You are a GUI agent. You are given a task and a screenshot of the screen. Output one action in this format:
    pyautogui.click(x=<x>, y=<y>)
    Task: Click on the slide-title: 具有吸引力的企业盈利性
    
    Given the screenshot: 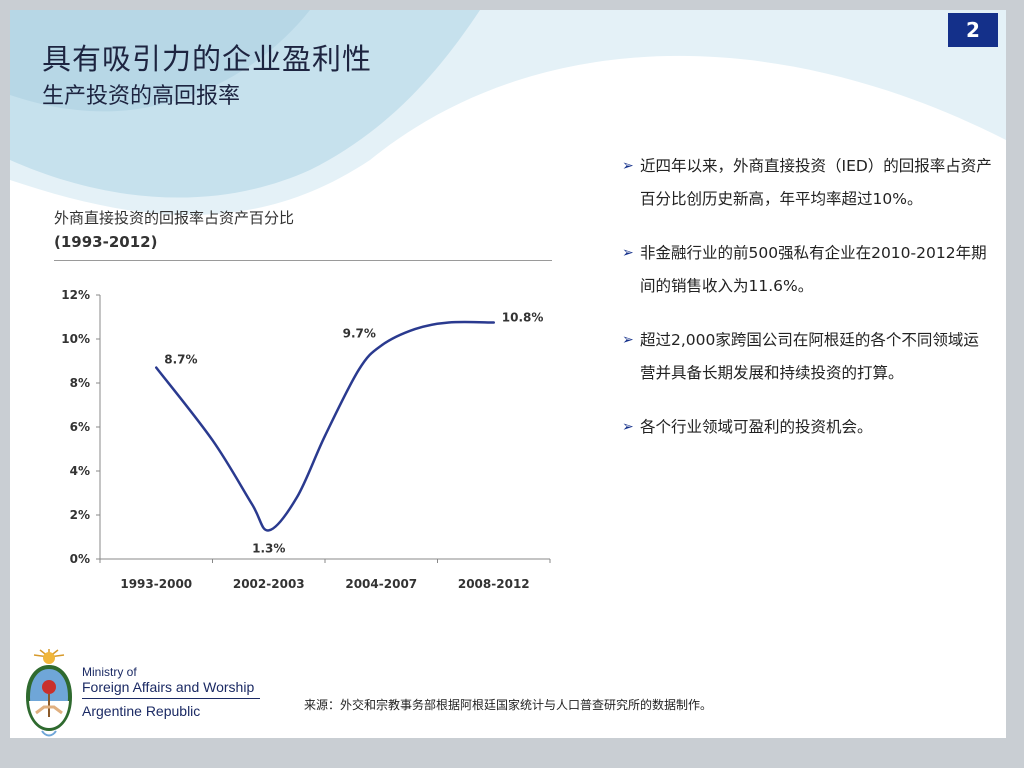 What is the action you would take?
    pyautogui.click(x=207, y=59)
    